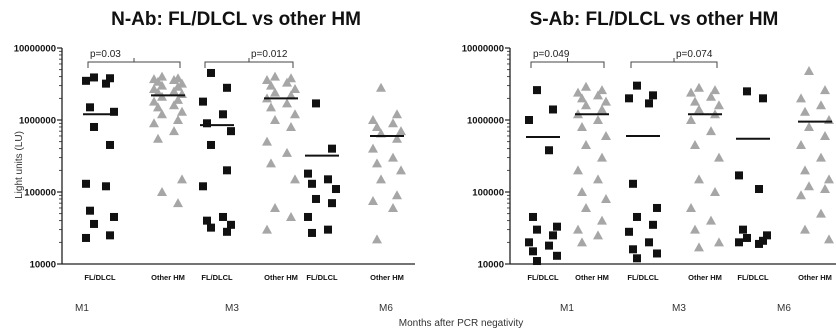  Describe the element at coordinates (134, 58) in the screenshot. I see `significance-bracket: p=0.03` at that location.